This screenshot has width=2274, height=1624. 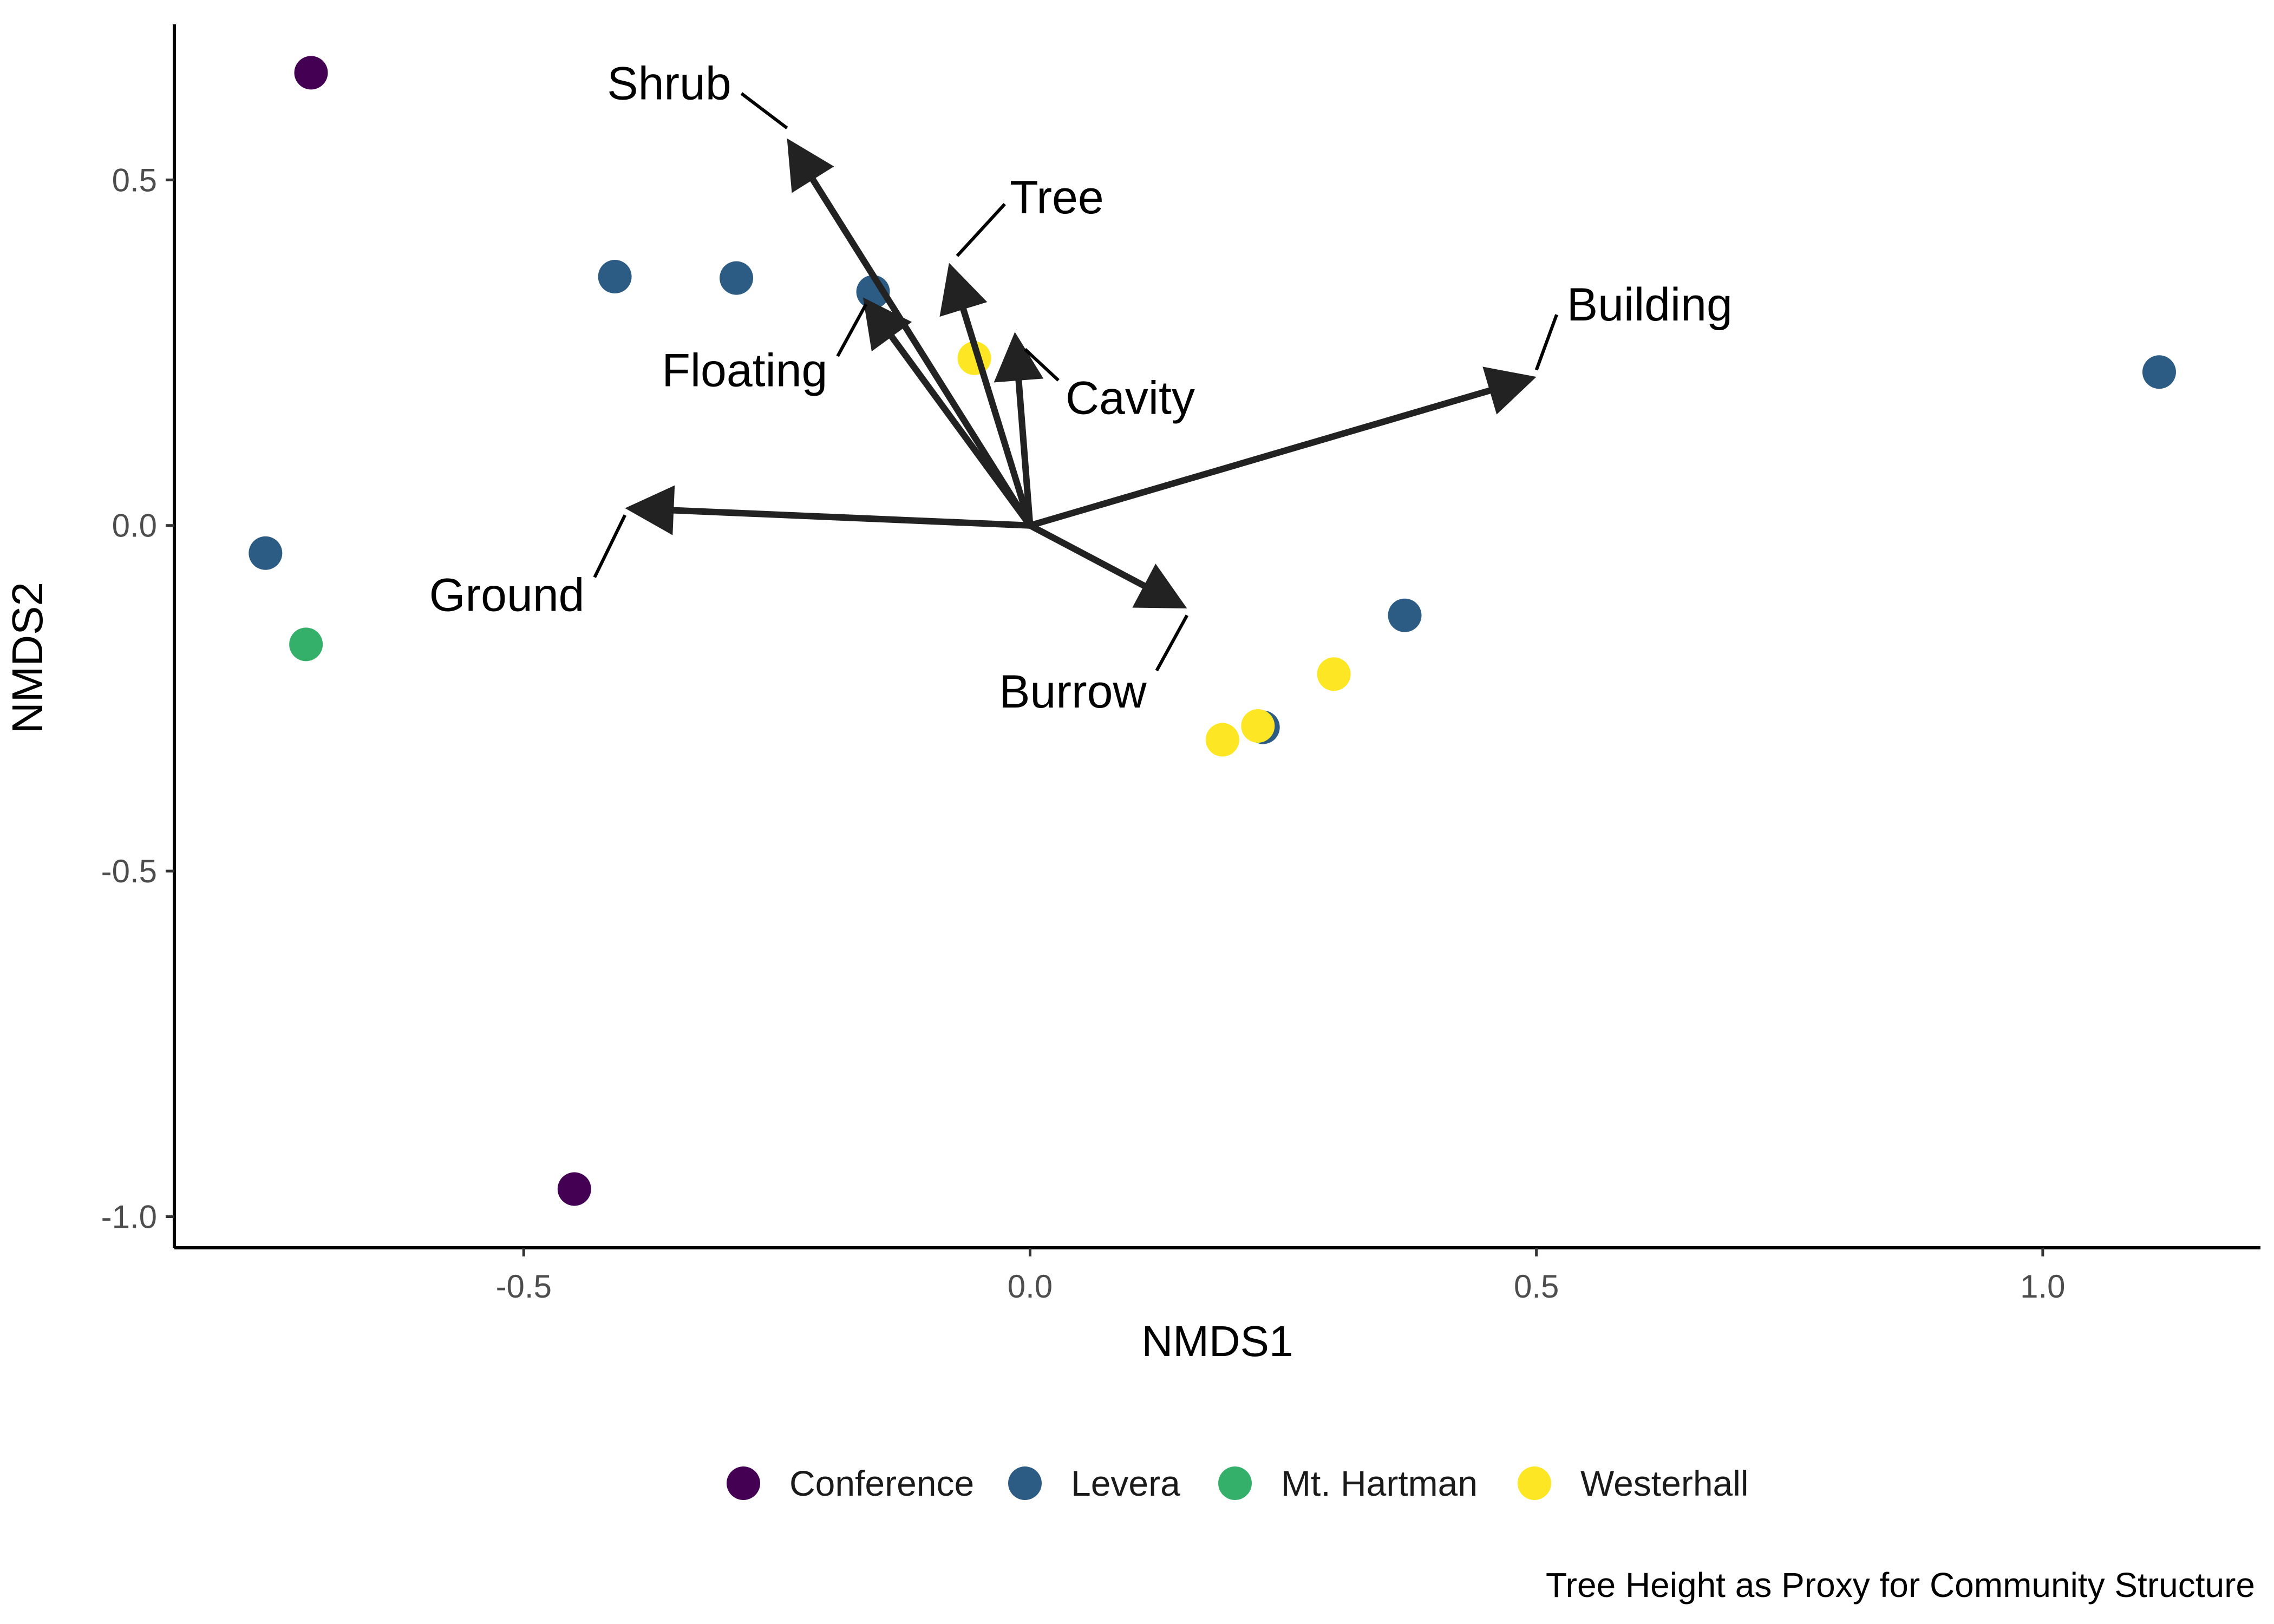 I want to click on y-tick-label: -0.5, so click(x=129, y=871).